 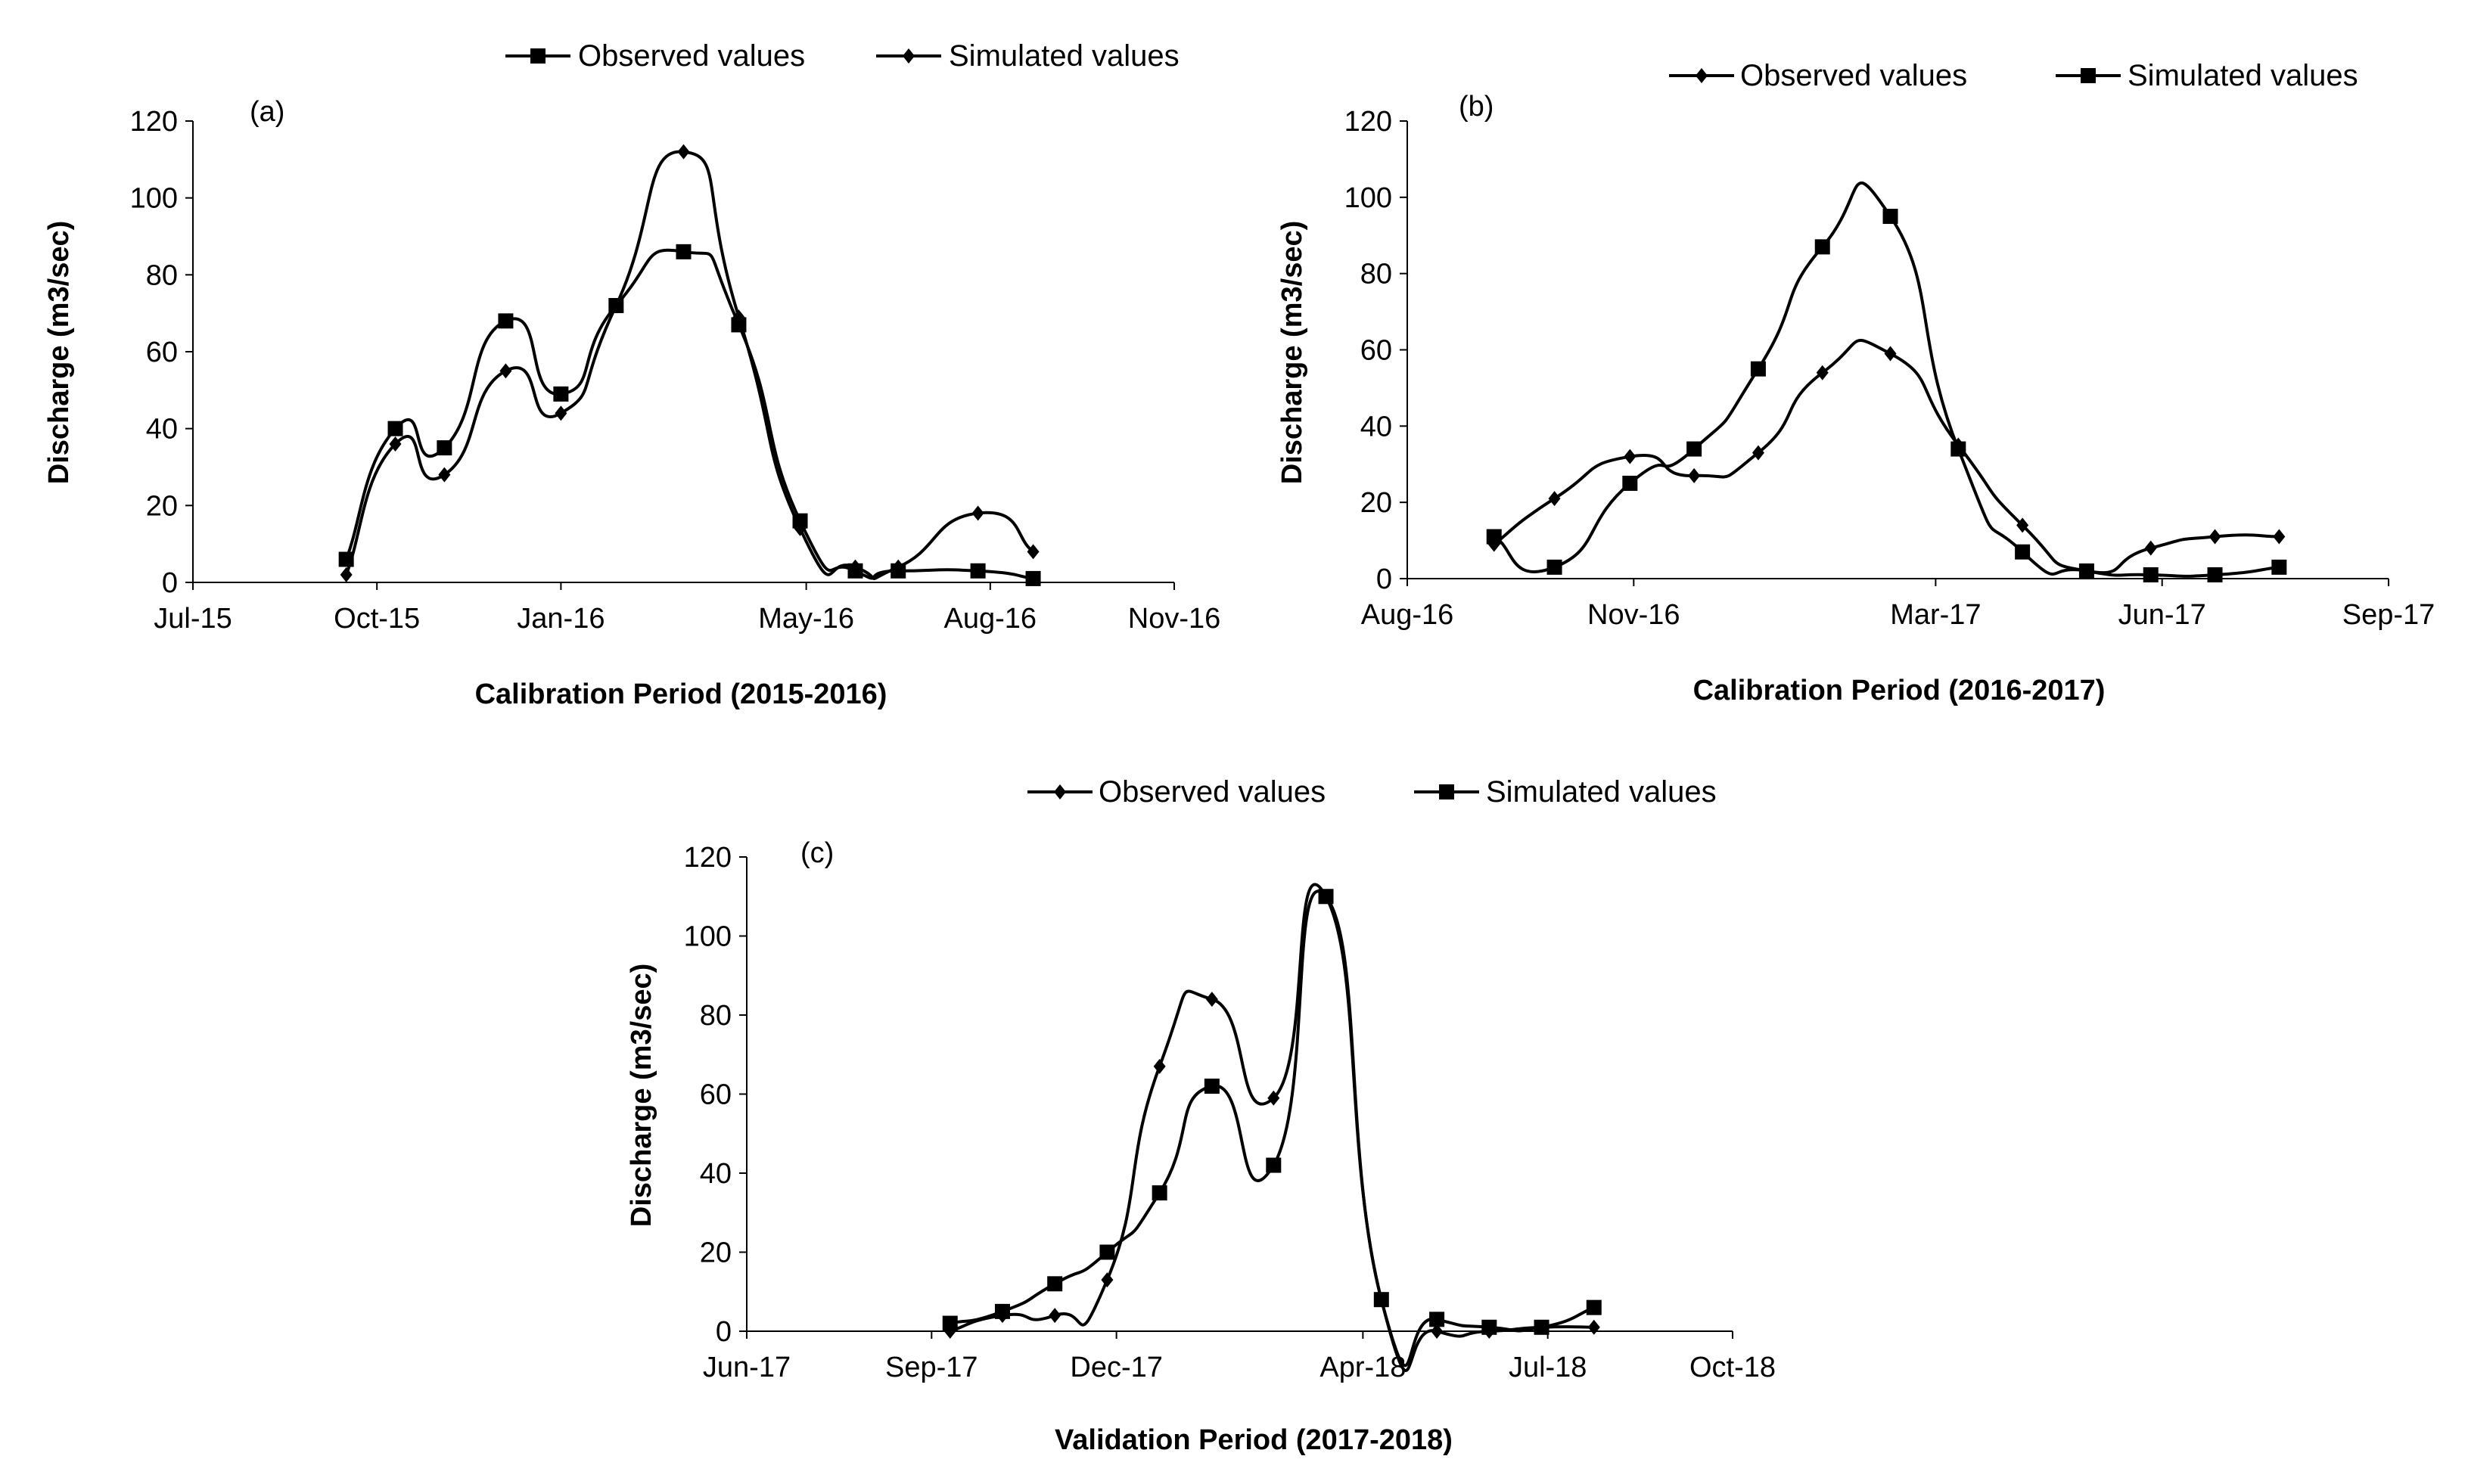 What do you see at coordinates (991, 619) in the screenshot?
I see `x-tick-label-a: Aug-16` at bounding box center [991, 619].